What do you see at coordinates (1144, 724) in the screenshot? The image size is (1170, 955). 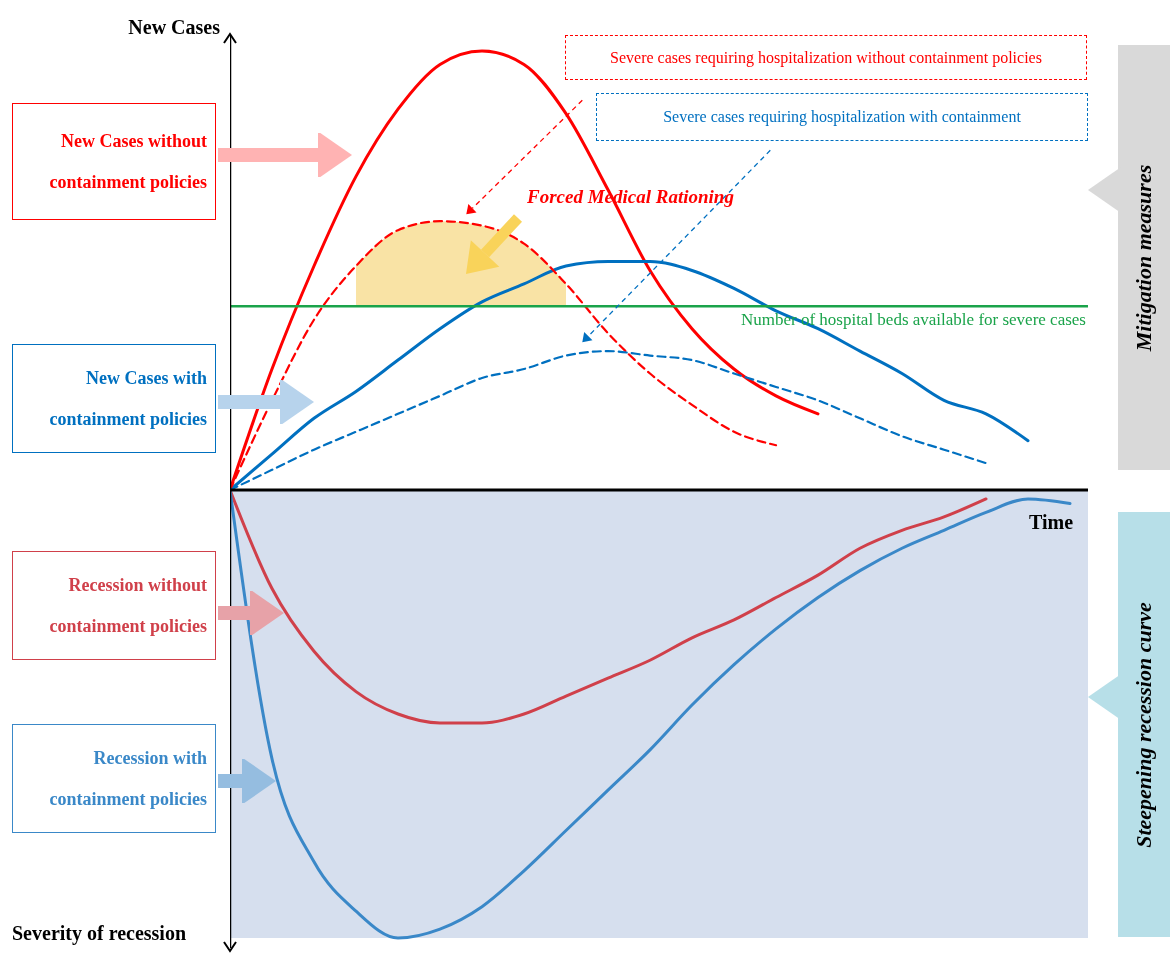 I see `text: Steepening recession curve` at bounding box center [1144, 724].